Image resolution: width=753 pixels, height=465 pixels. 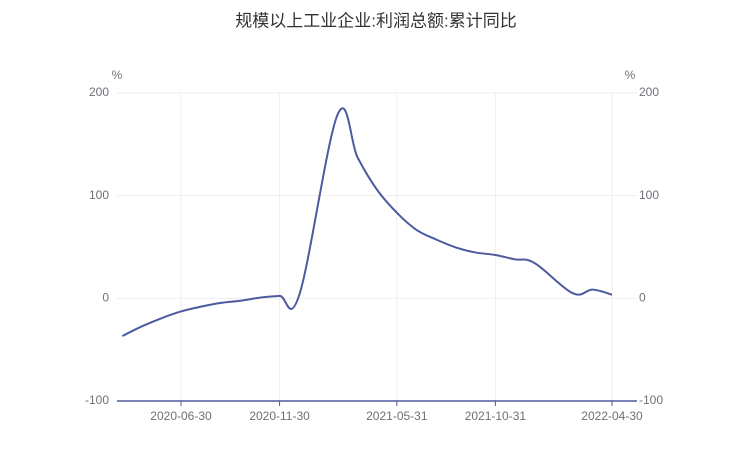 I want to click on y-unit: %, so click(x=117, y=75).